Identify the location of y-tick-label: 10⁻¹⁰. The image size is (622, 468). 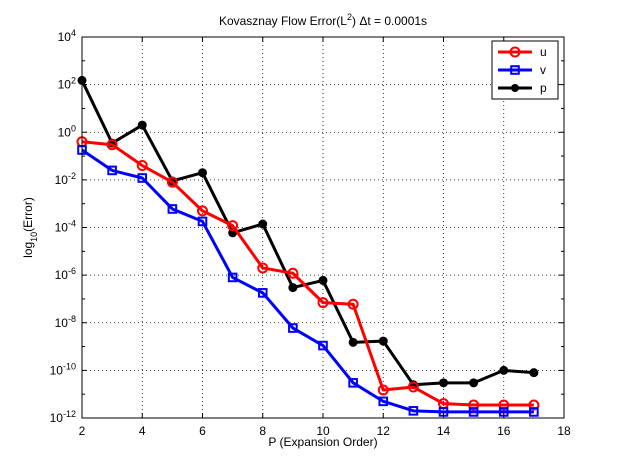
(63, 369).